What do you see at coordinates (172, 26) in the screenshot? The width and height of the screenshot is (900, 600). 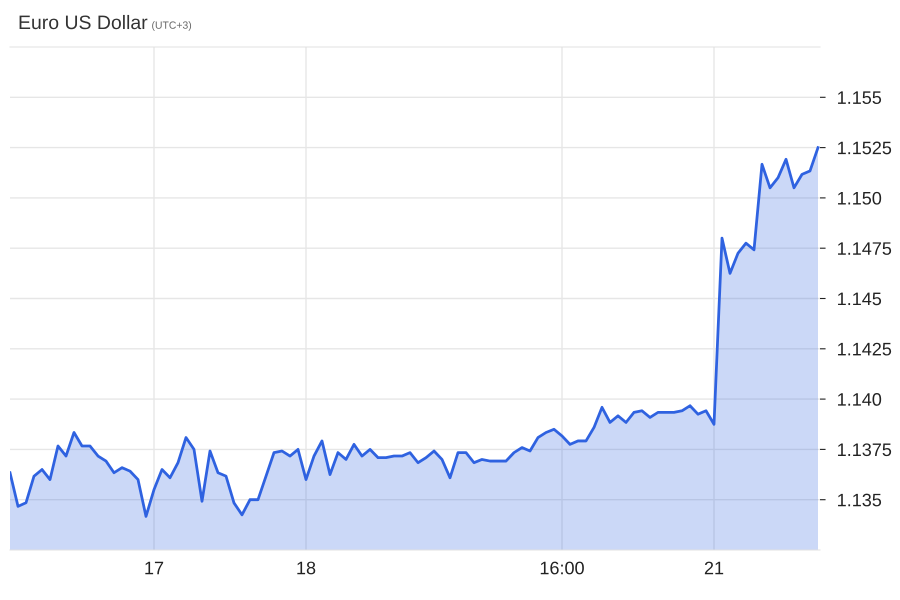 I see `chart-subtitle: (UTC+3)` at bounding box center [172, 26].